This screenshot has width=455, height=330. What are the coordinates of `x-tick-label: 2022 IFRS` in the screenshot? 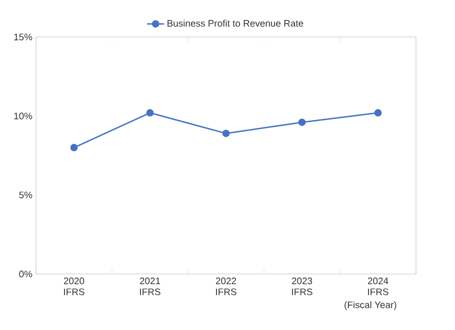 It's located at (226, 287).